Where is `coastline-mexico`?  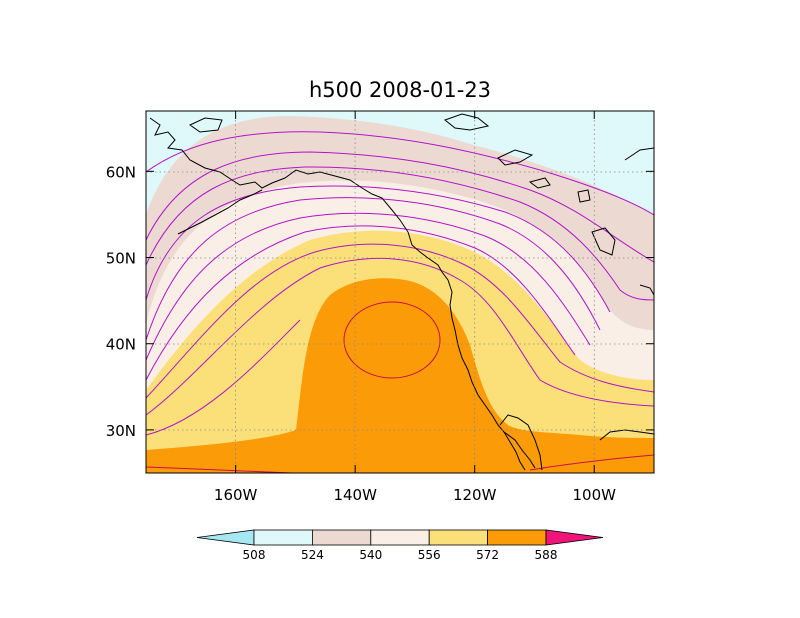 coastline-mexico is located at coordinates (626, 435).